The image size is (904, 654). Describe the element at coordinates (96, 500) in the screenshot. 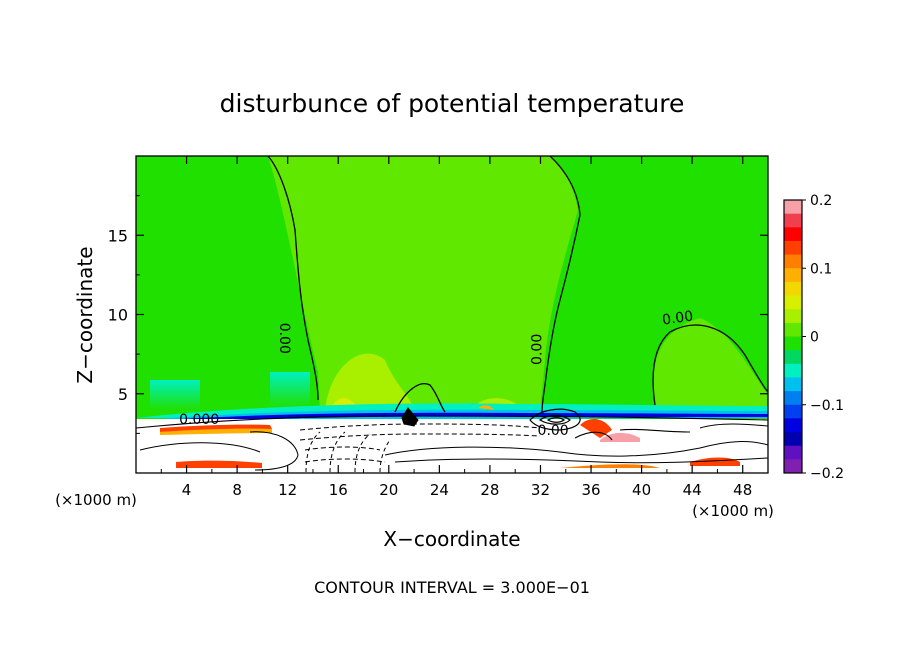

I see `x-axis-unit-left: (×1000 m)` at that location.